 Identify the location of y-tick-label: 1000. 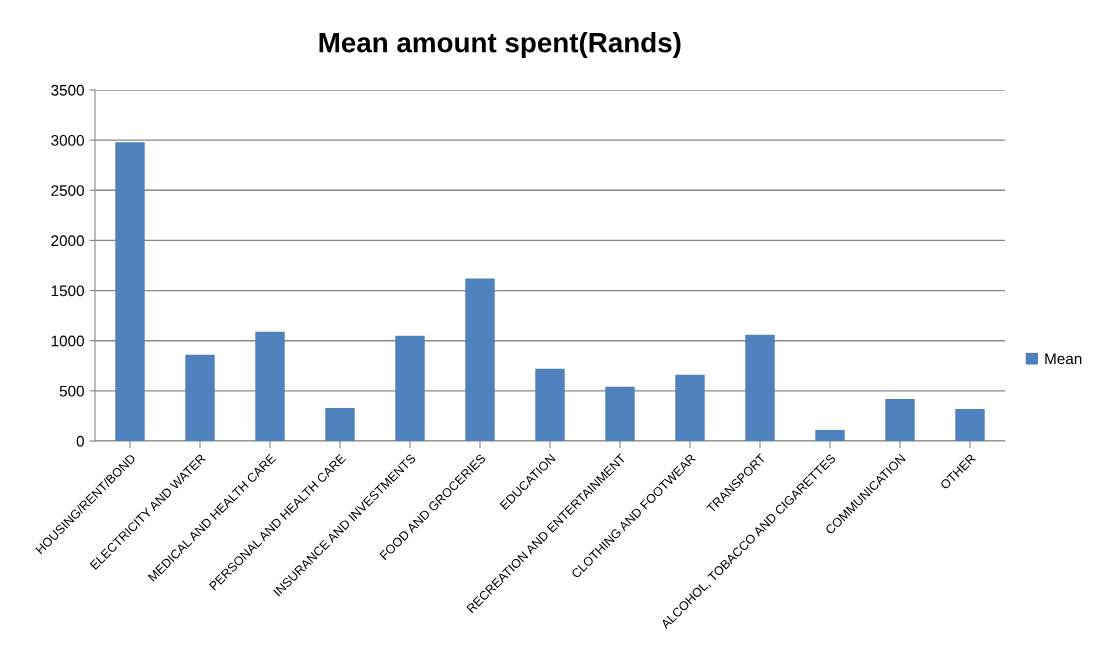
(67, 341).